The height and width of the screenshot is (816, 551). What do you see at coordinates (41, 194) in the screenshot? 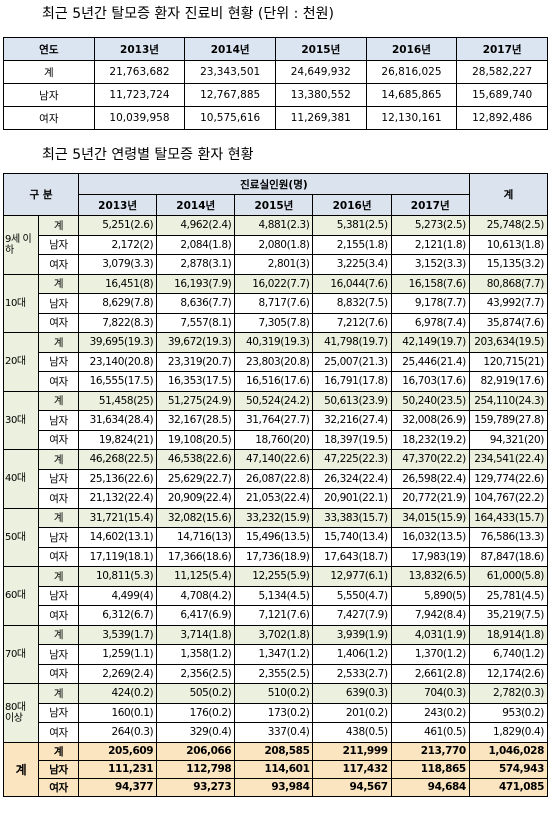
I see `header-cell: 구 분` at bounding box center [41, 194].